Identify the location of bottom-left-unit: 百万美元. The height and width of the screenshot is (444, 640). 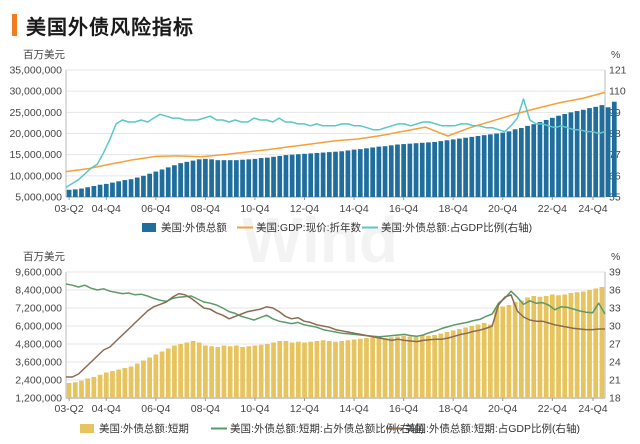
(44, 256).